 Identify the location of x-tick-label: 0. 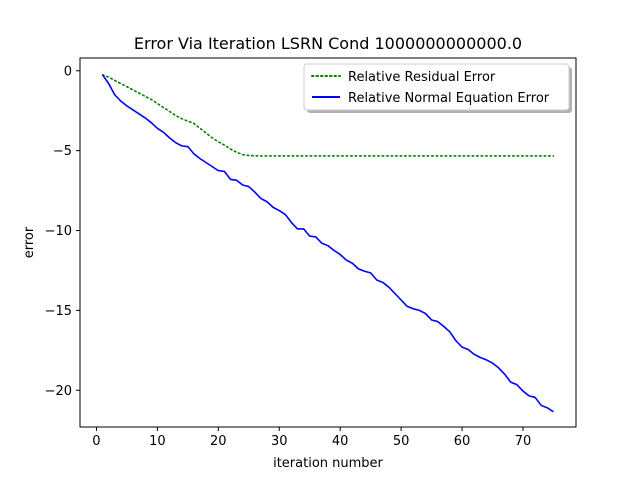
(96, 441).